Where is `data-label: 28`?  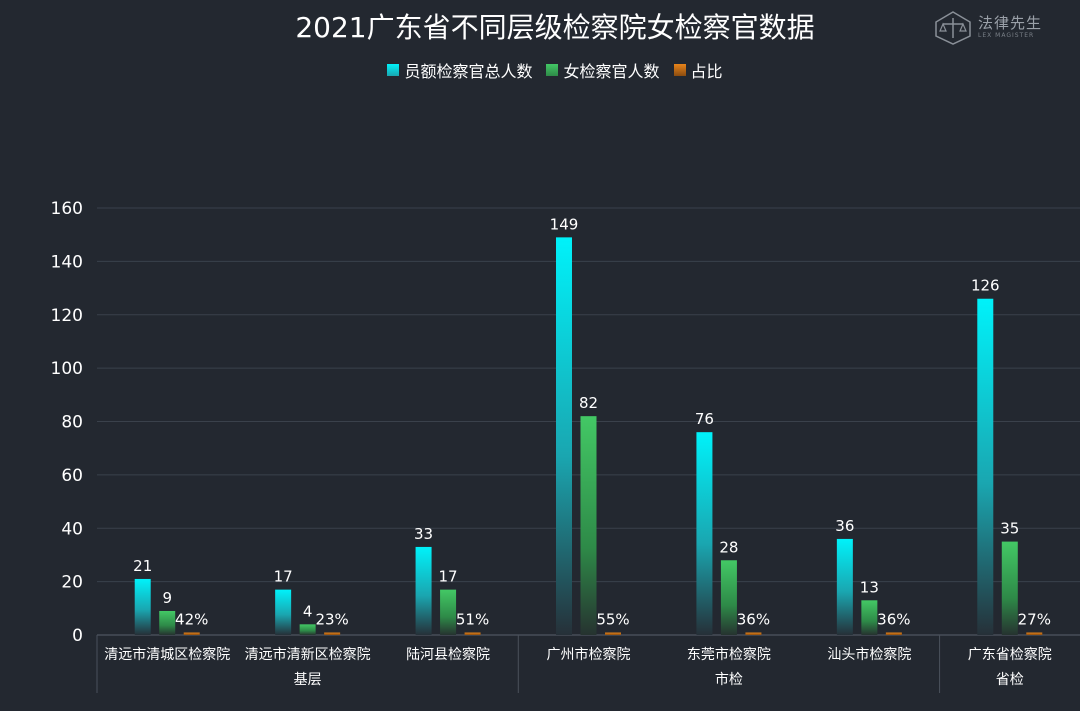
data-label: 28 is located at coordinates (728, 547).